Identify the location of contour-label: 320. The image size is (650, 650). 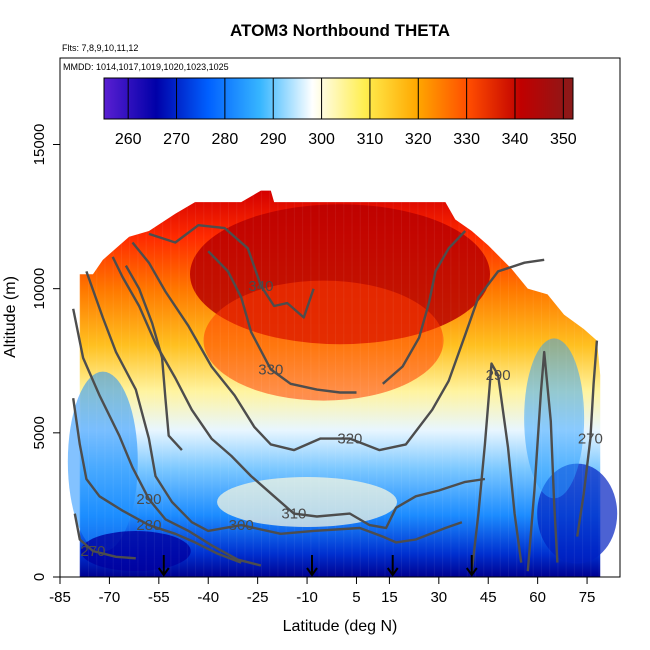
(349, 439).